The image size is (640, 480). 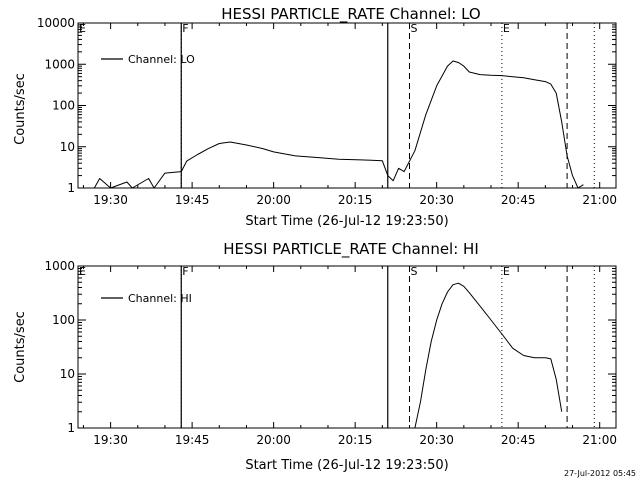 What do you see at coordinates (350, 14) in the screenshot?
I see `chart-title: HESSI PARTICLE_RATE Channel: LO` at bounding box center [350, 14].